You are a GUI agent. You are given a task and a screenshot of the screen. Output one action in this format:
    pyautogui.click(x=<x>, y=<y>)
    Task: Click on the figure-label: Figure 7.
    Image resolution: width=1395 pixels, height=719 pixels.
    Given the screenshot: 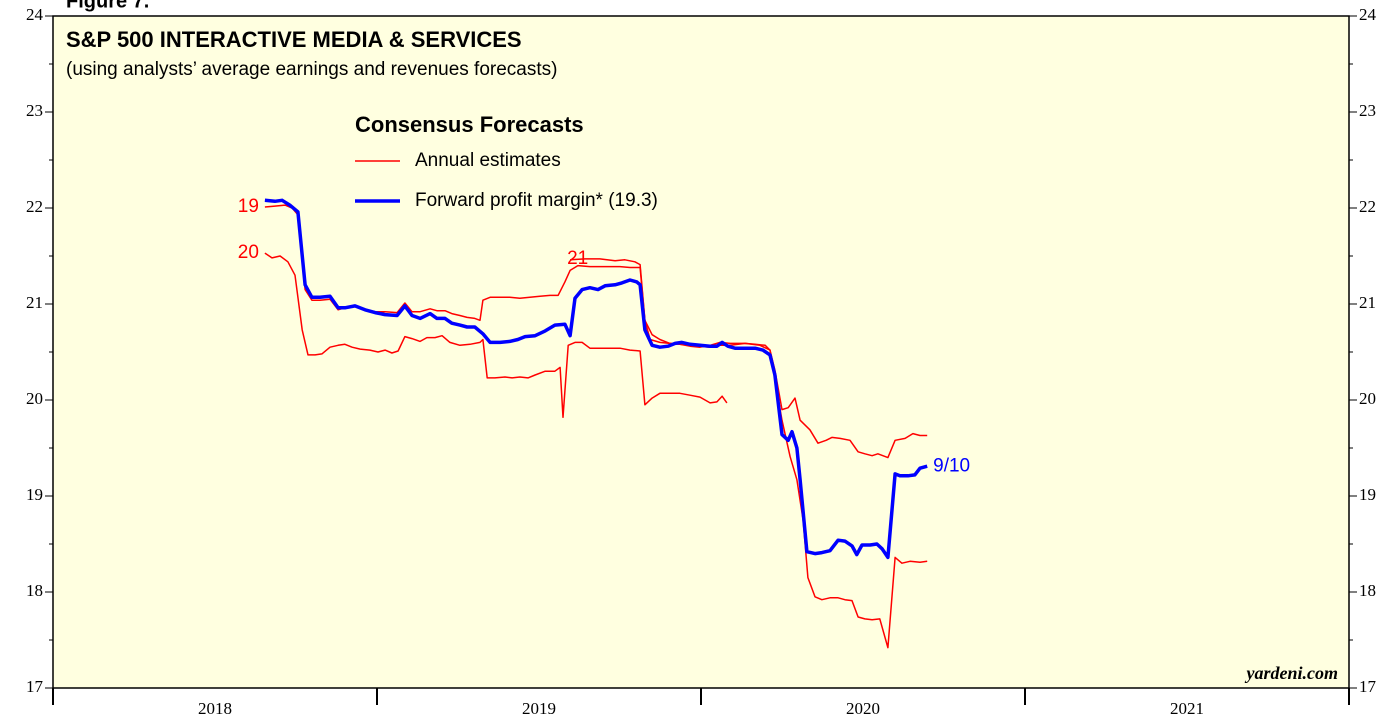 What is the action you would take?
    pyautogui.click(x=107, y=6)
    